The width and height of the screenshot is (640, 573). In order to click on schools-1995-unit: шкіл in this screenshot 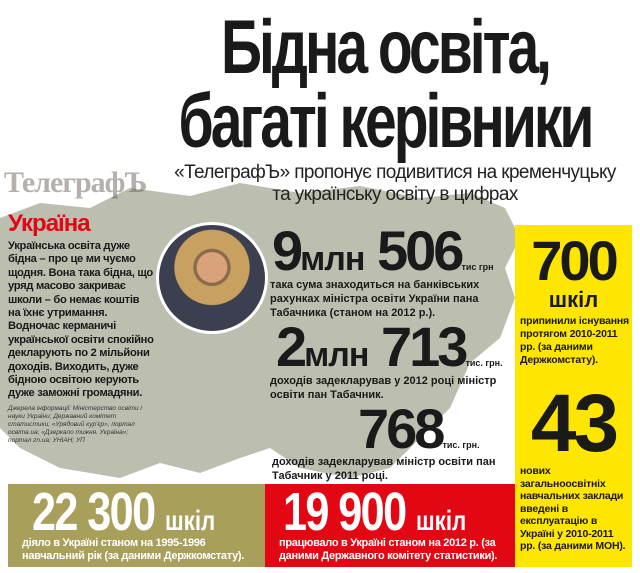, I will do `click(190, 520)`.